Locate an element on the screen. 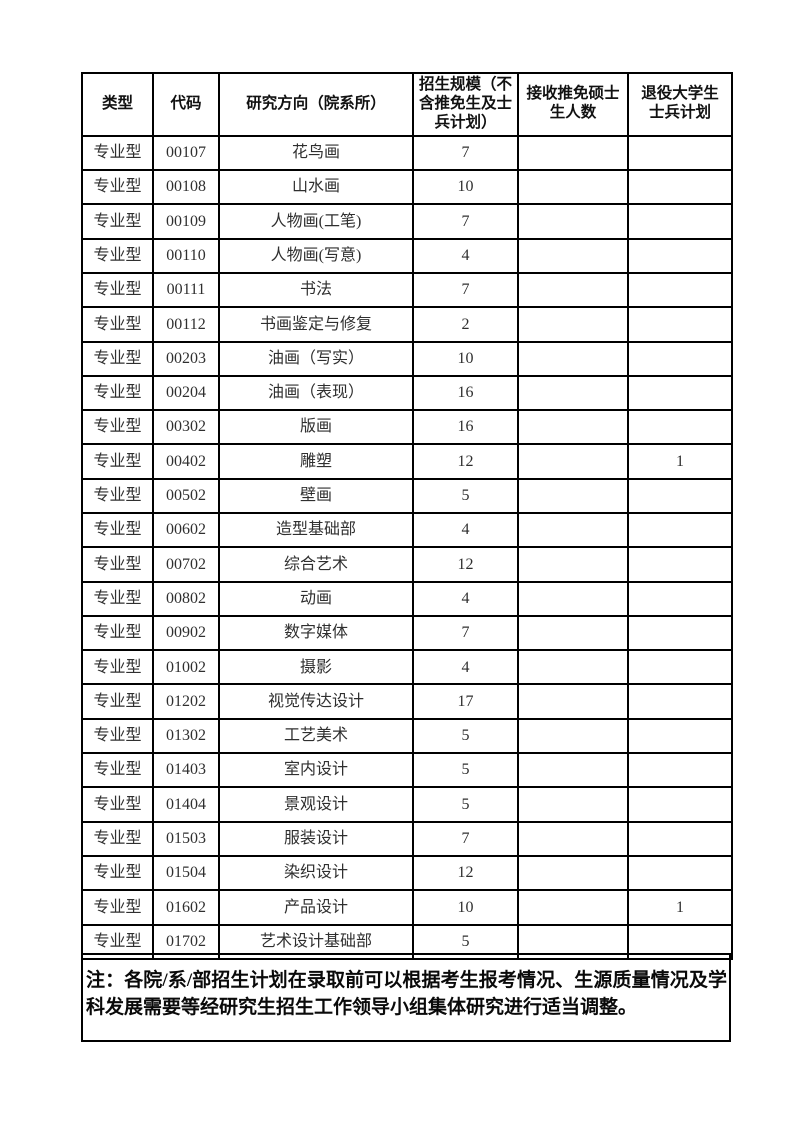 The width and height of the screenshot is (793, 1122). cell-code: 00902 is located at coordinates (186, 633).